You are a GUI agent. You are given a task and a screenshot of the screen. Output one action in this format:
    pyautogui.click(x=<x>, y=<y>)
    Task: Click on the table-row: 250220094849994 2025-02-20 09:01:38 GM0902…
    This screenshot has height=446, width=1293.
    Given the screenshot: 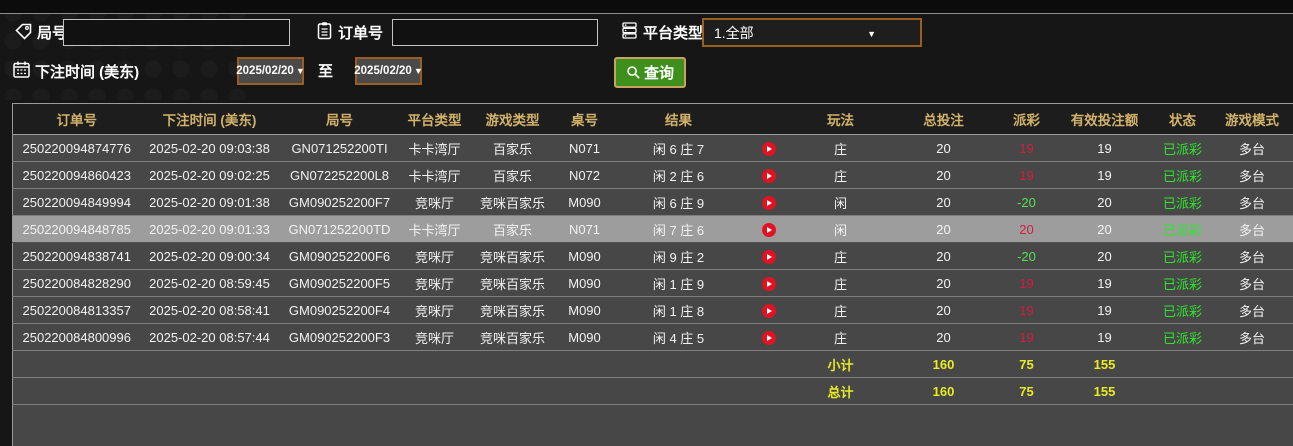 What is the action you would take?
    pyautogui.click(x=652, y=202)
    